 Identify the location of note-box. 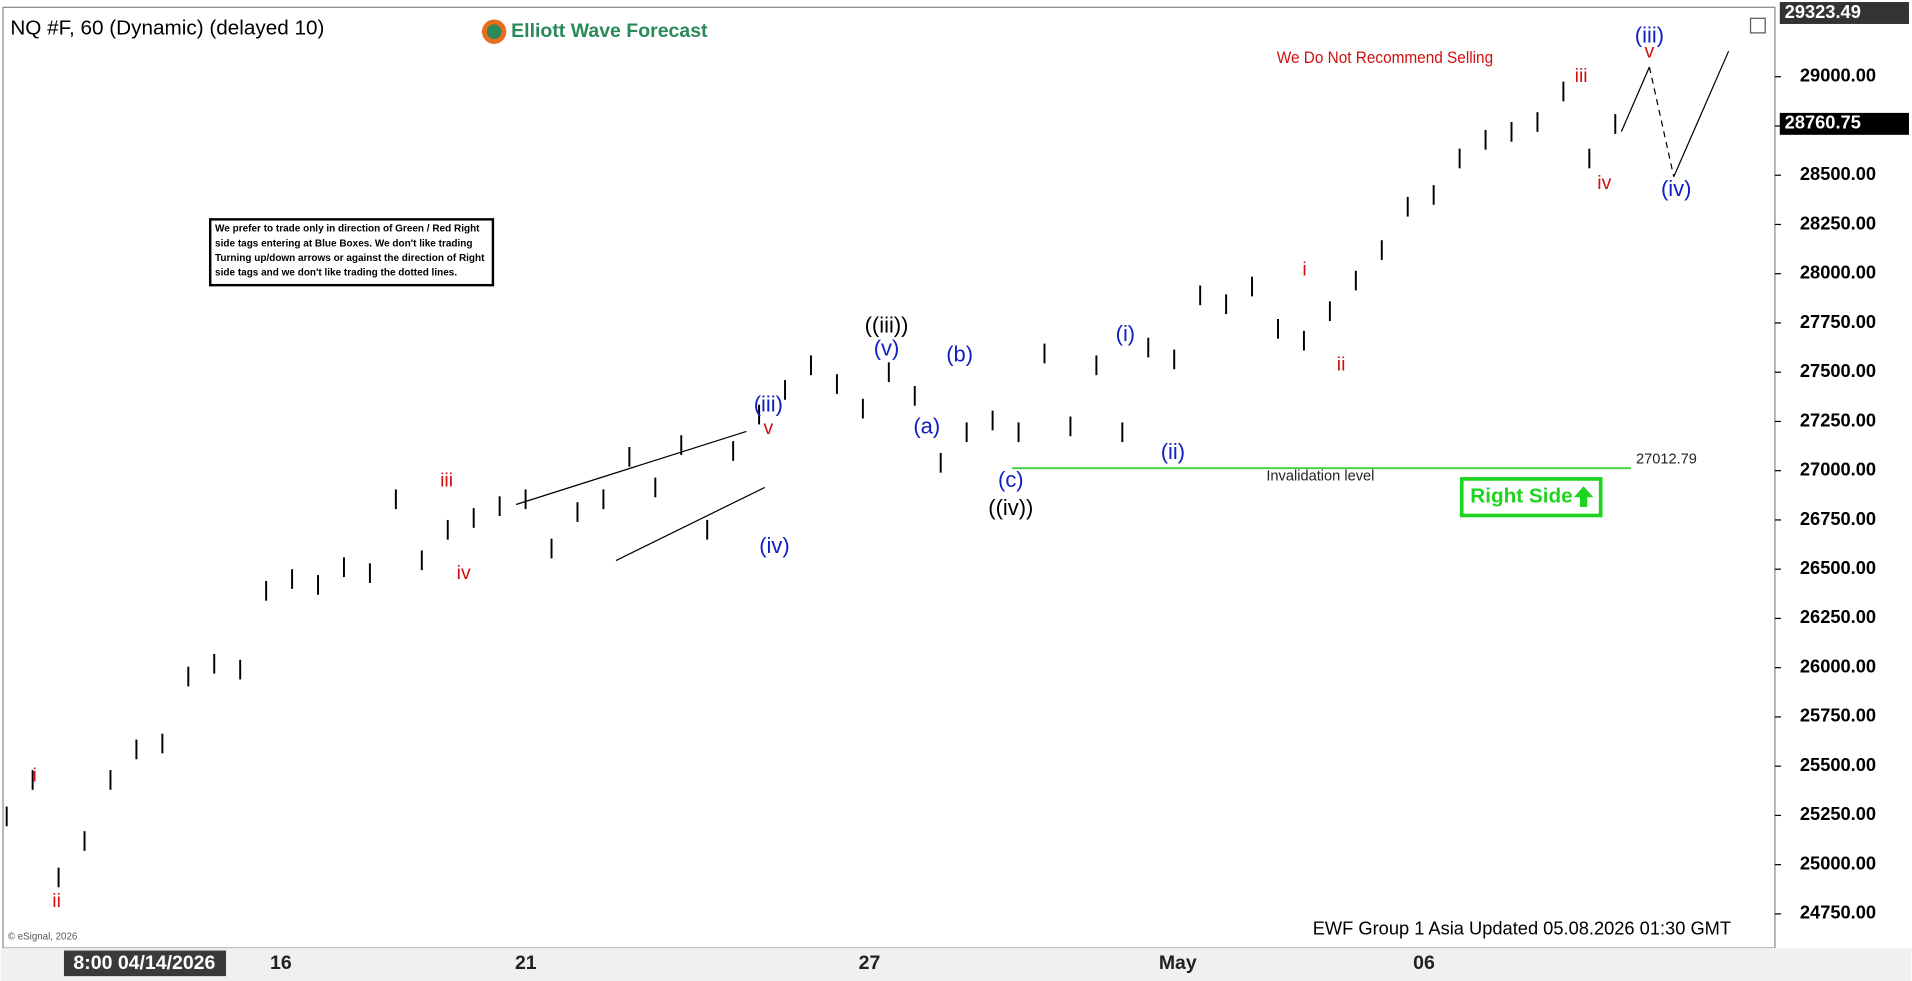
(351, 252).